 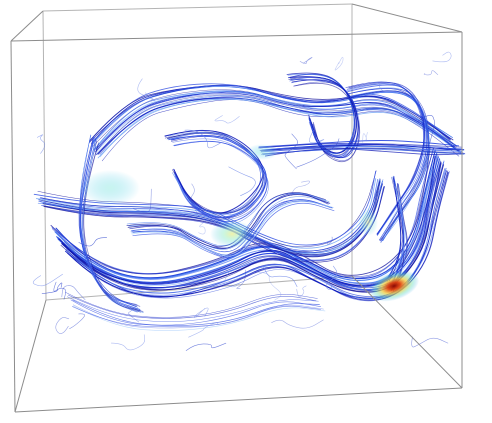 What do you see at coordinates (110, 188) in the screenshot?
I see `left-glow` at bounding box center [110, 188].